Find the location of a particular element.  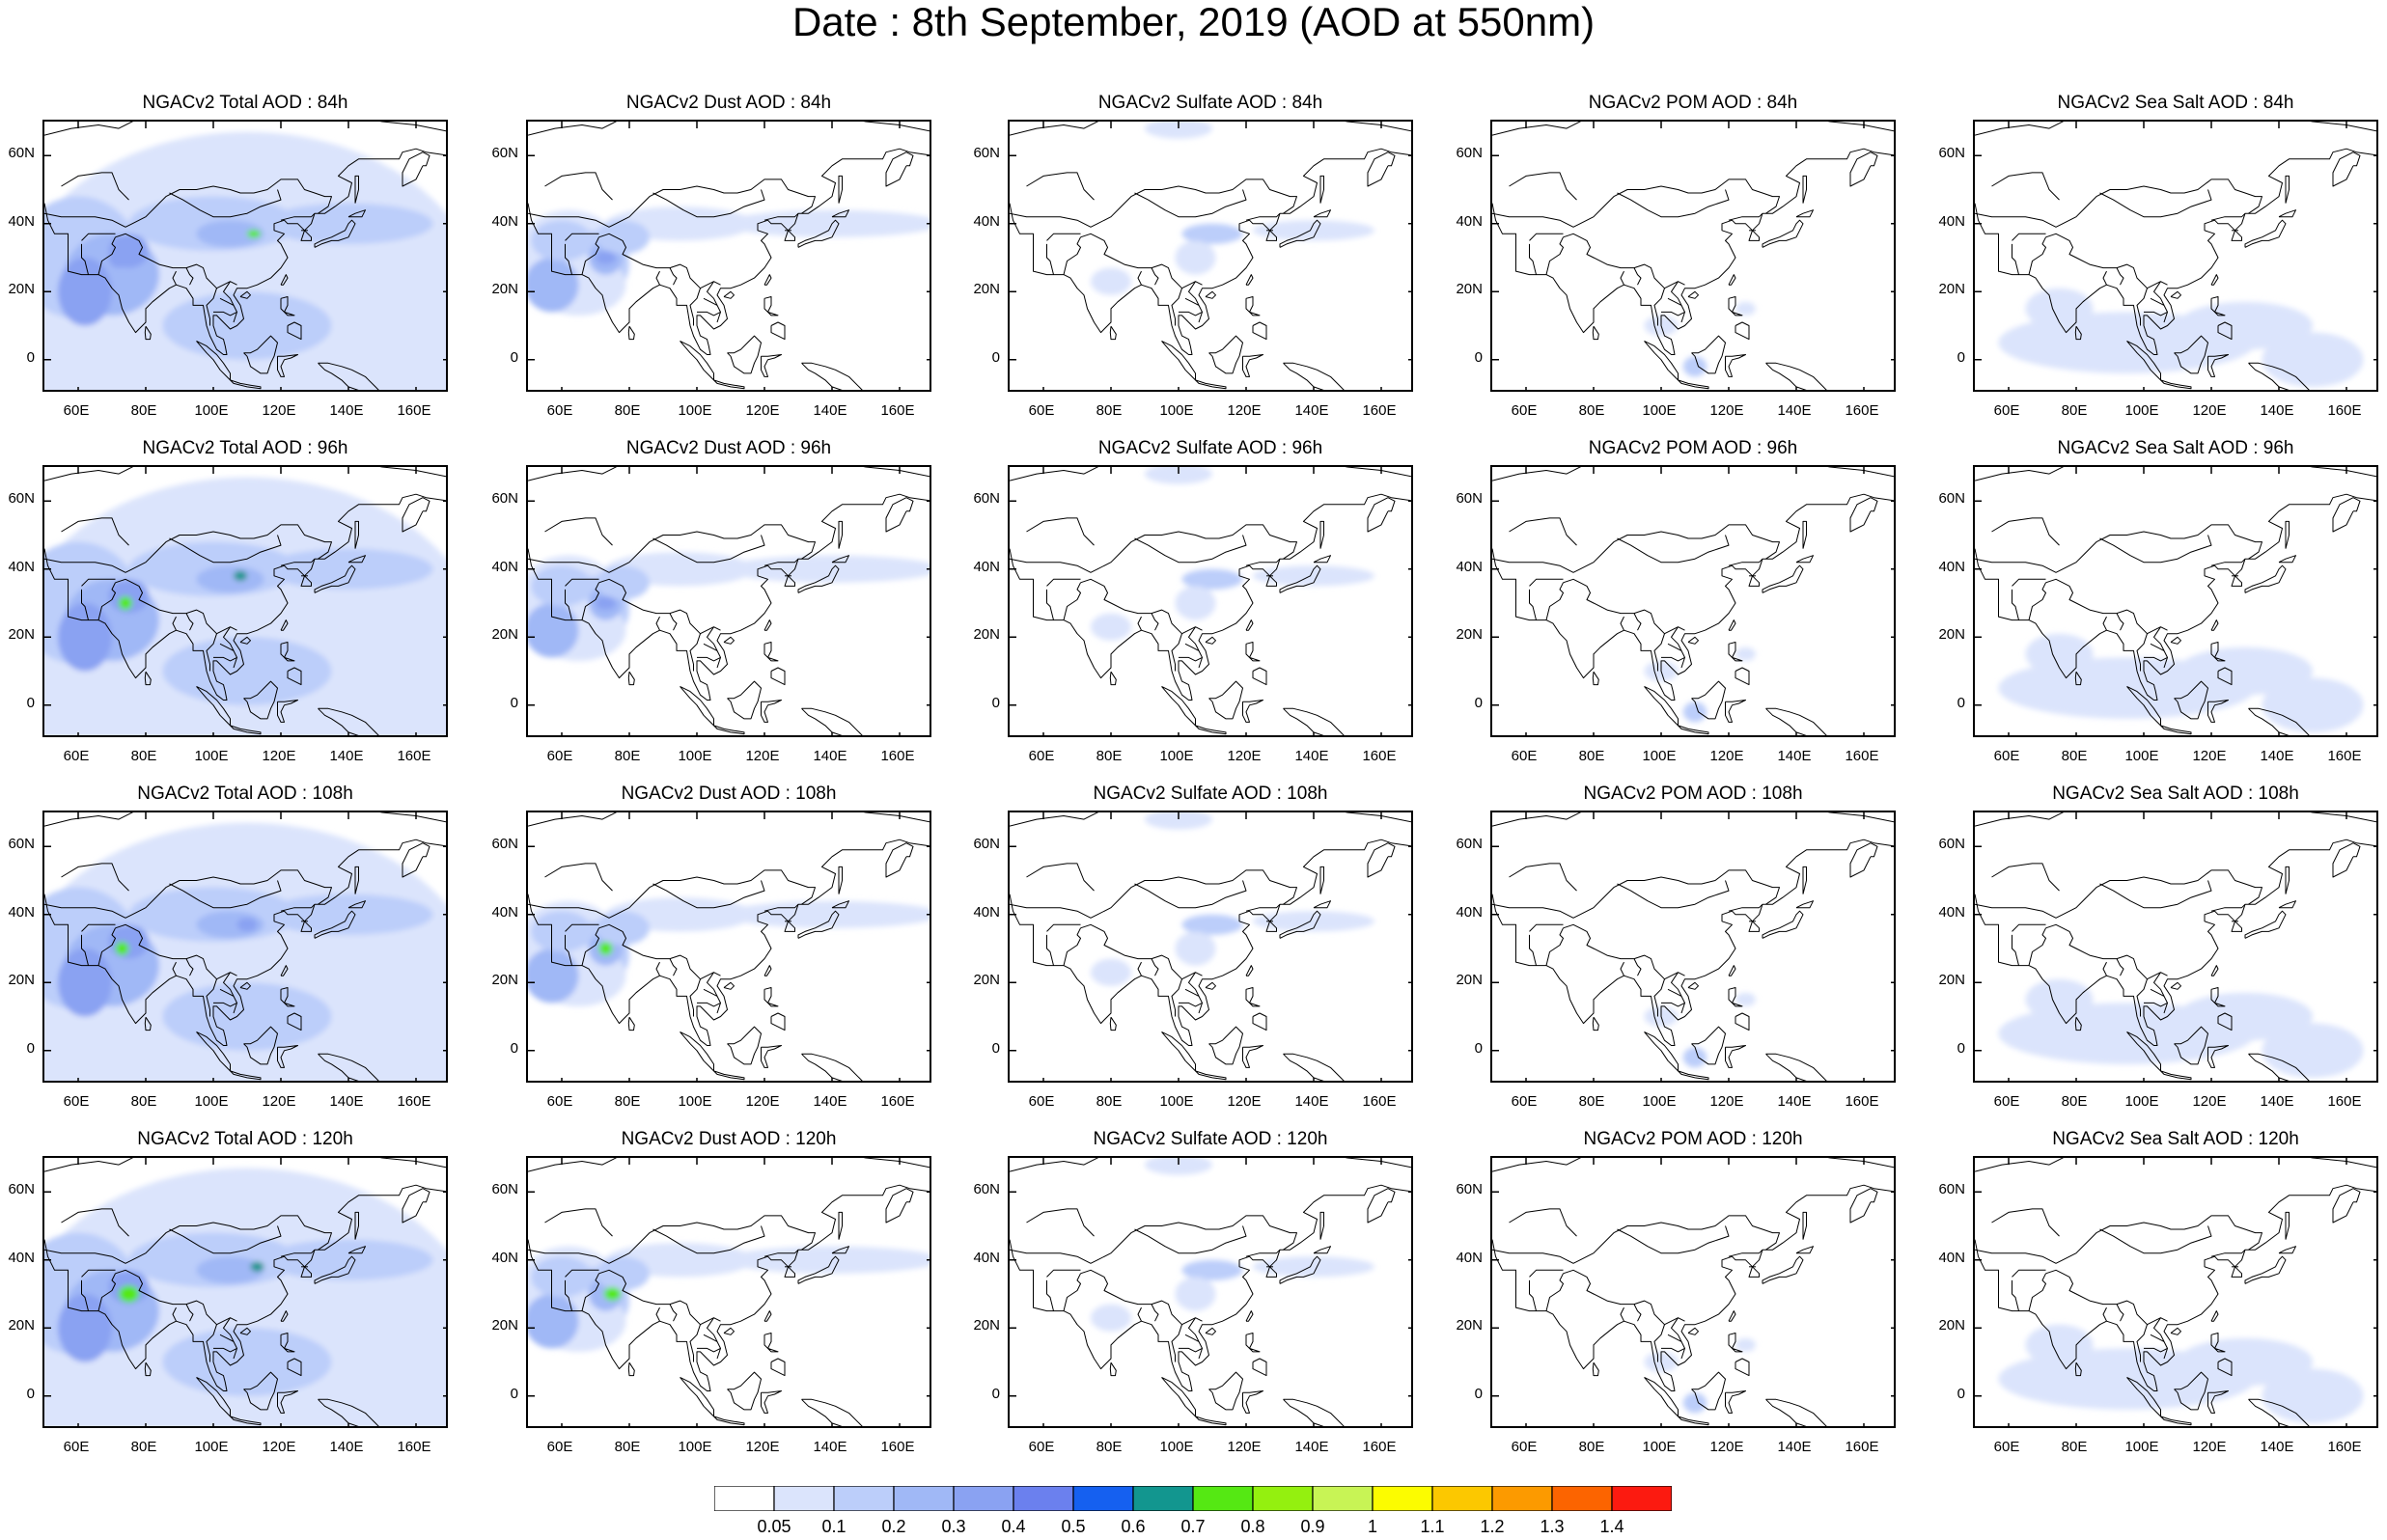

colorbar-label: 0.5 is located at coordinates (1073, 1526).